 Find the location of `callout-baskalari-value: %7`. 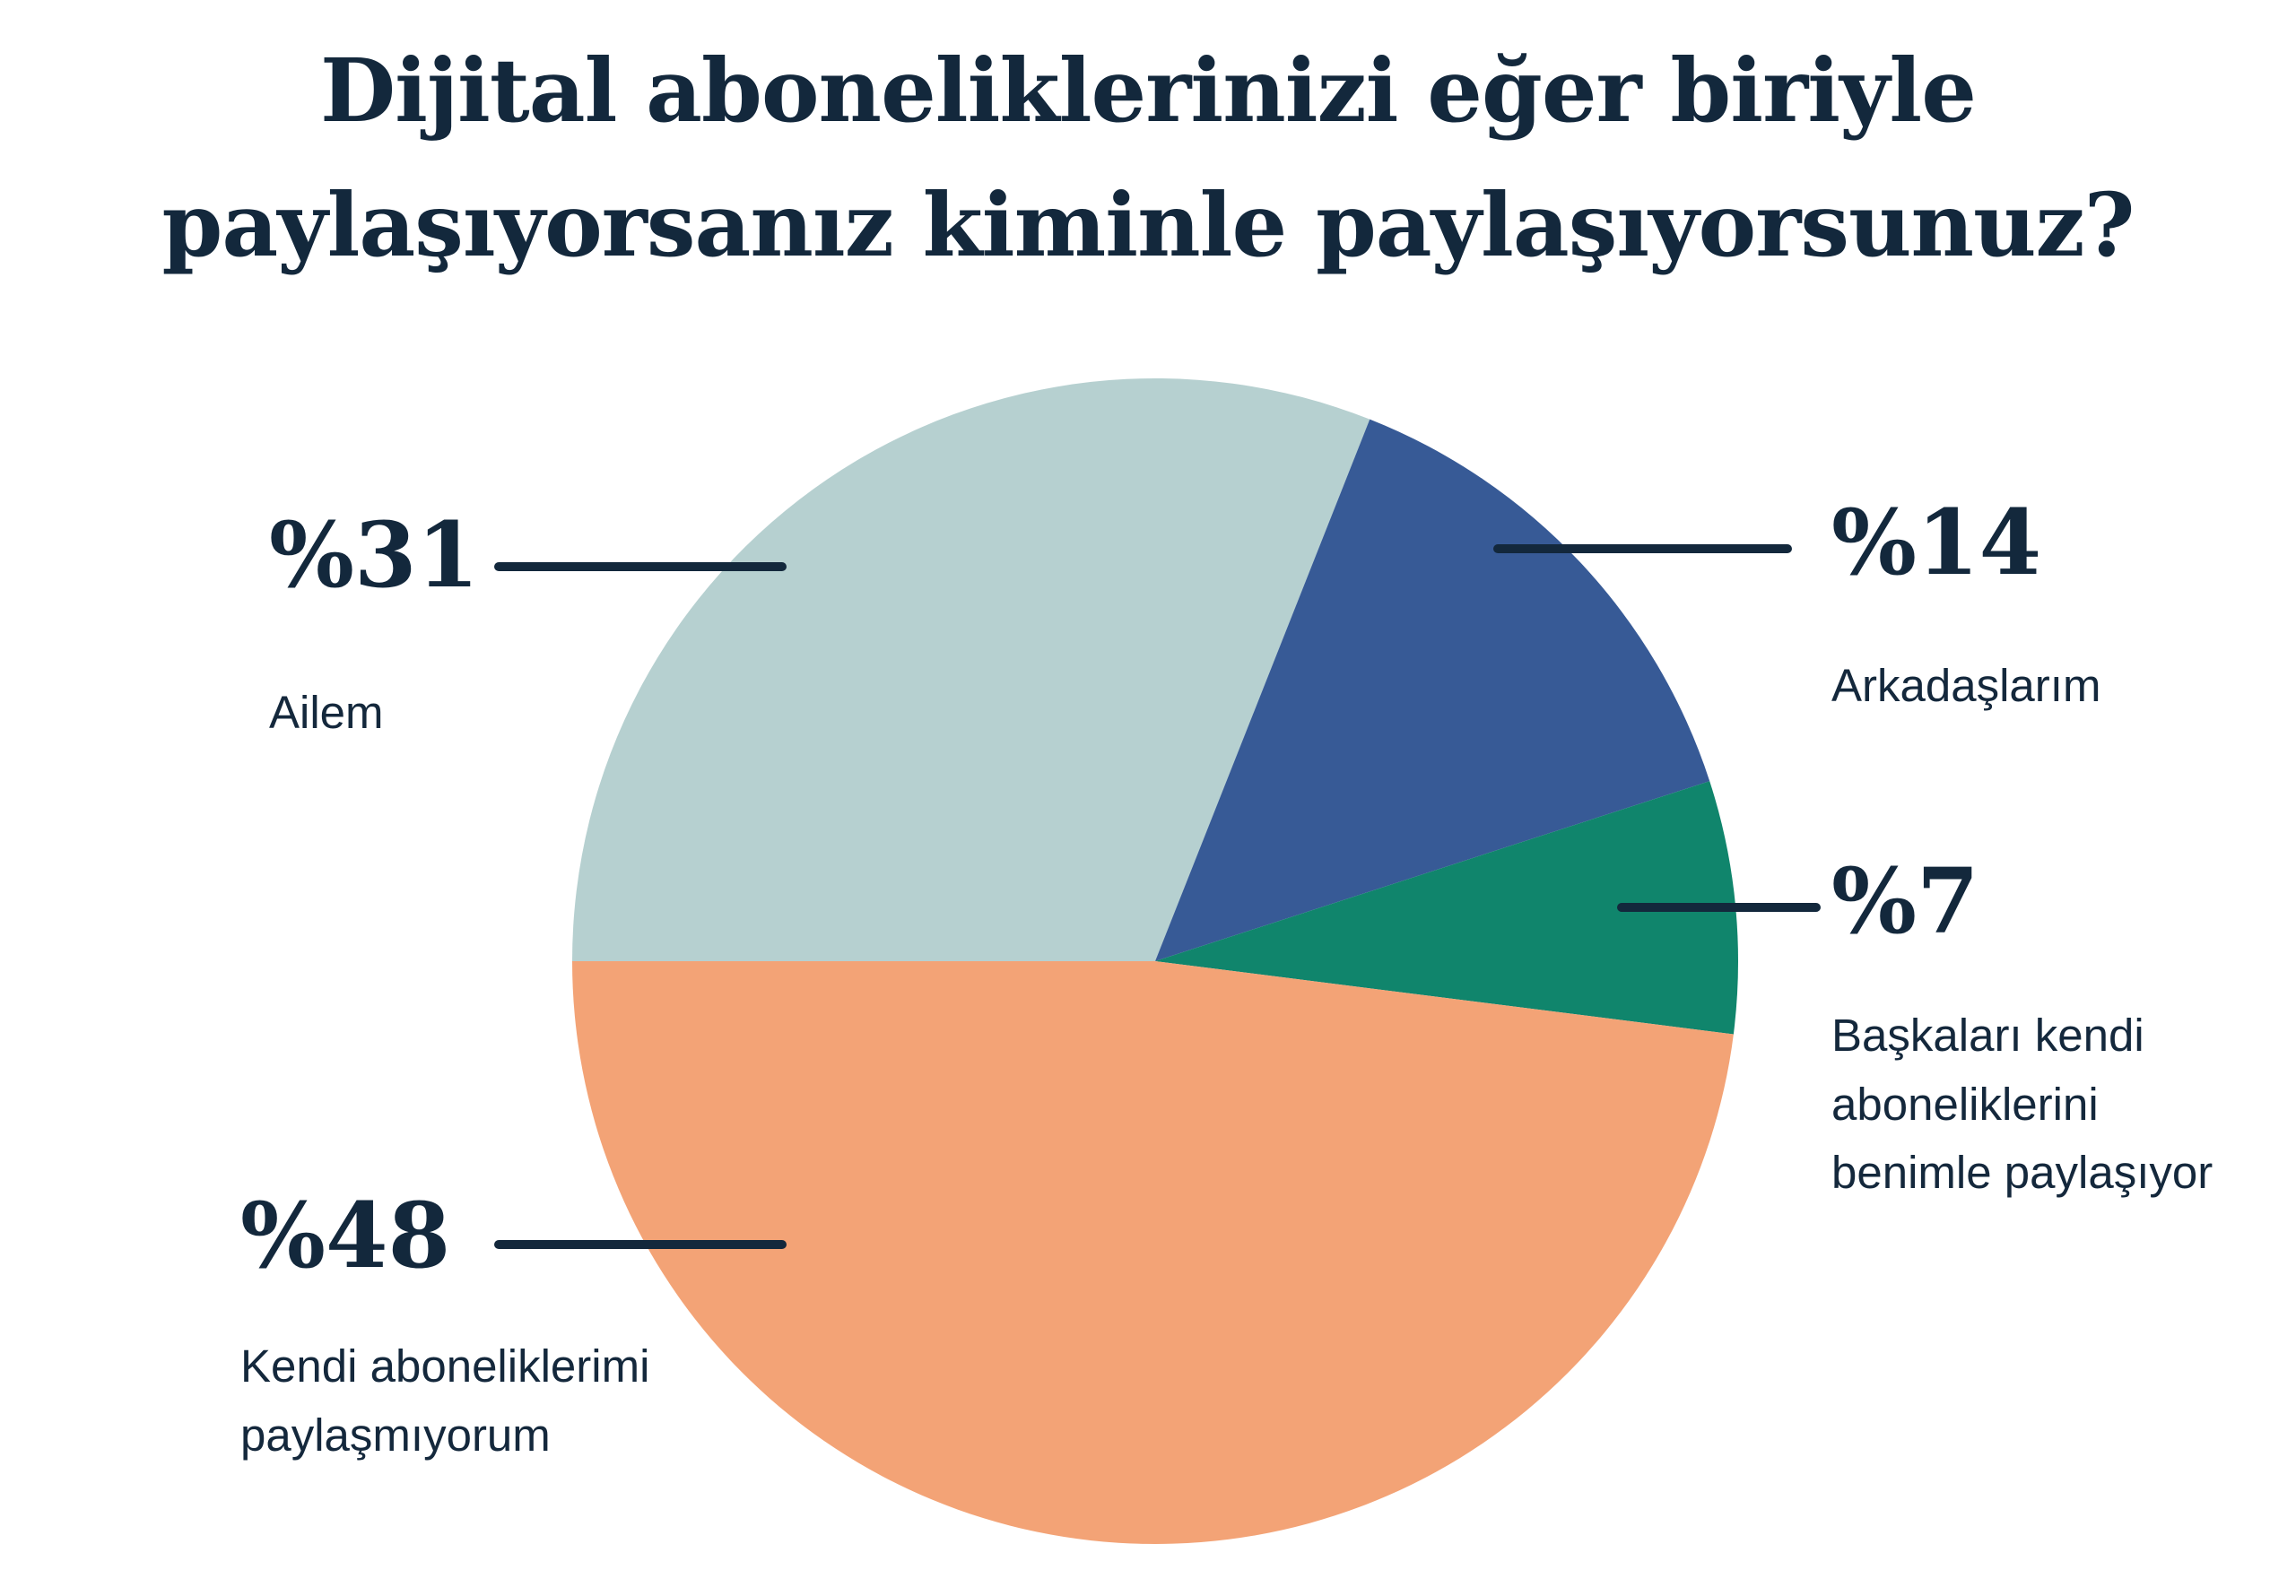

callout-baskalari-value: %7 is located at coordinates (1905, 901).